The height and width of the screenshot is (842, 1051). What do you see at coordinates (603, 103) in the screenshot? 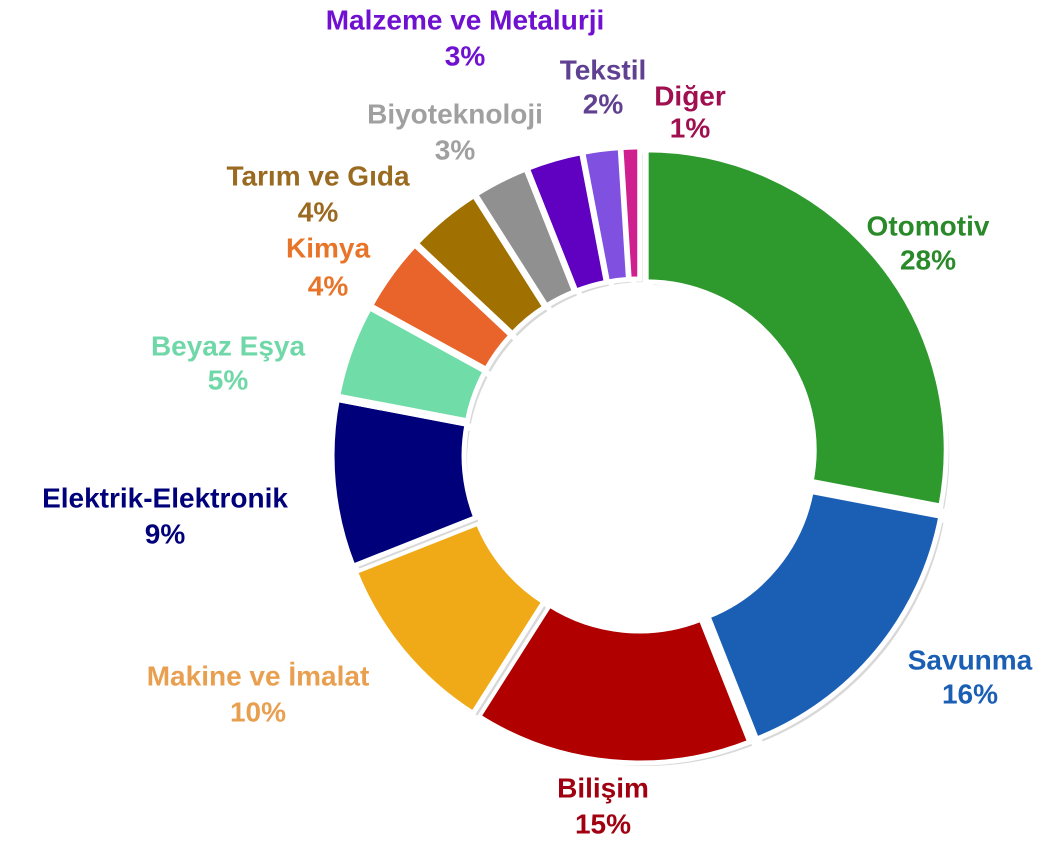
I see `slice-value: 2%` at bounding box center [603, 103].